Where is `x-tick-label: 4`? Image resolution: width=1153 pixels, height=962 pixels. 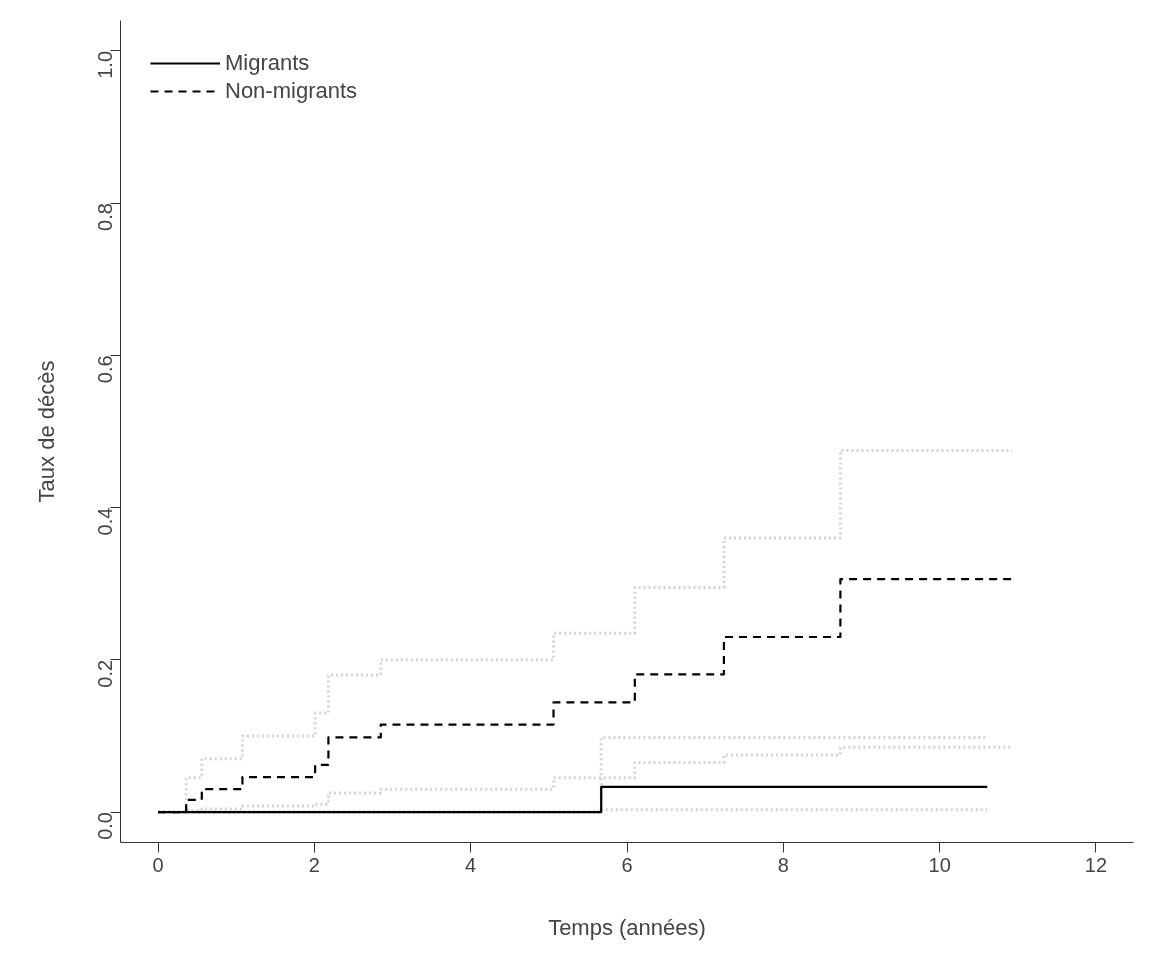
x-tick-label: 4 is located at coordinates (471, 864).